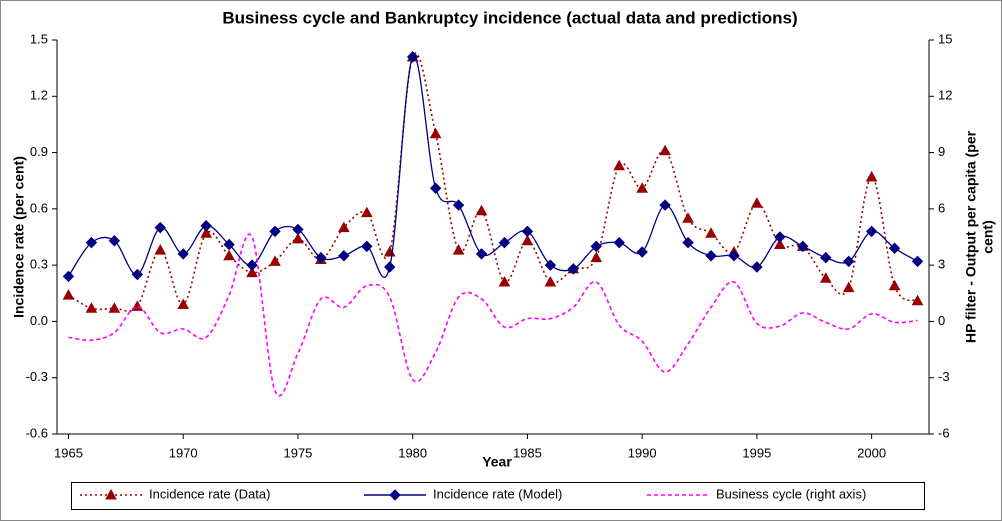  What do you see at coordinates (642, 452) in the screenshot?
I see `x-tick-label: 1990` at bounding box center [642, 452].